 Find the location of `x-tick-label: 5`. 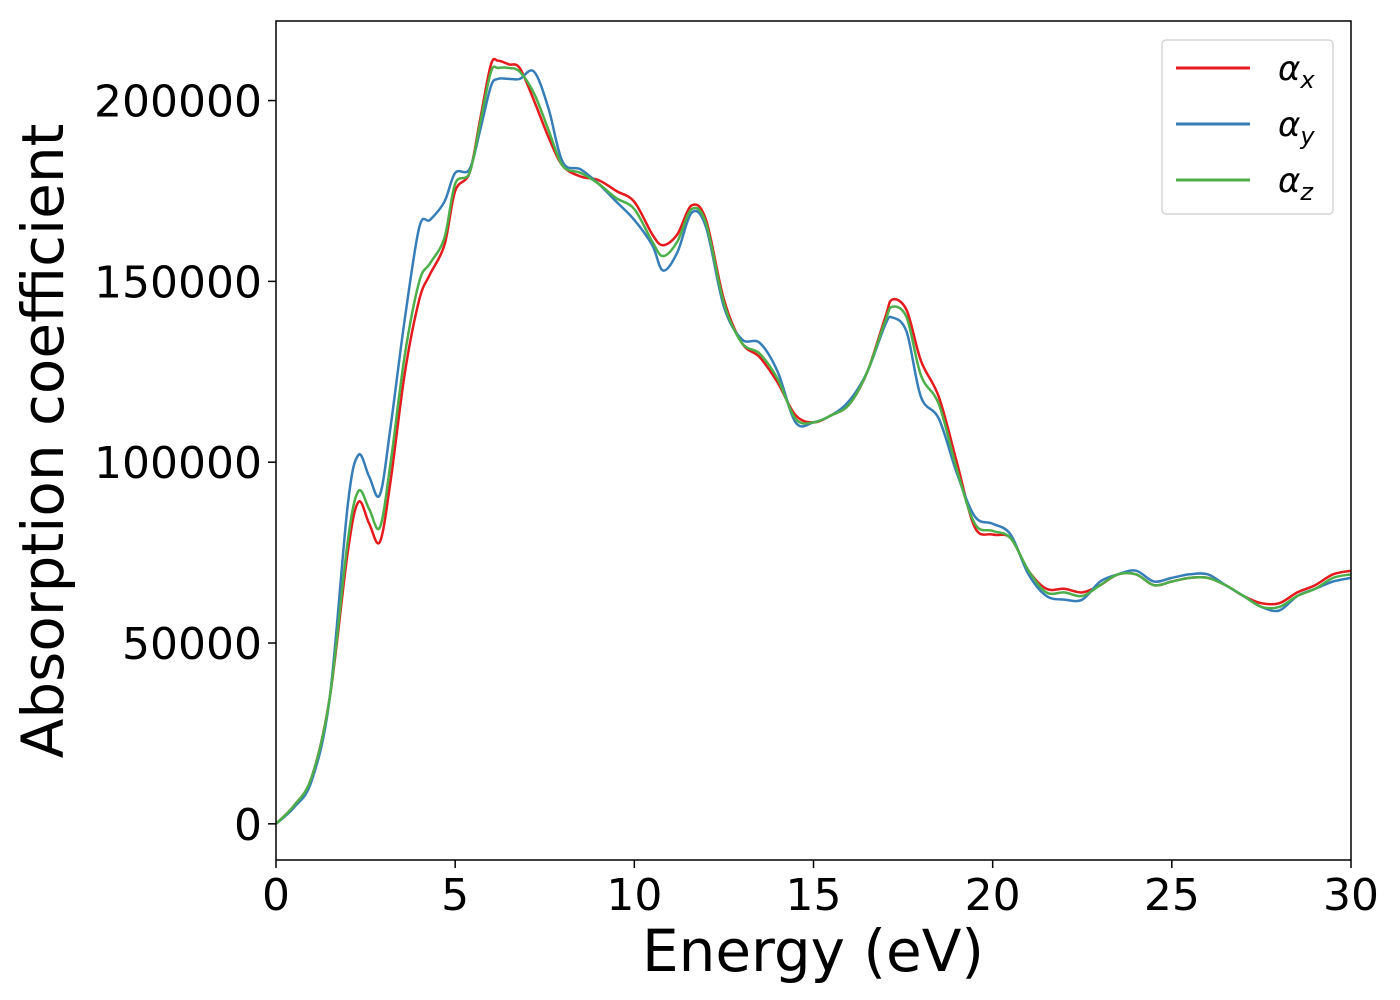

x-tick-label: 5 is located at coordinates (455, 895).